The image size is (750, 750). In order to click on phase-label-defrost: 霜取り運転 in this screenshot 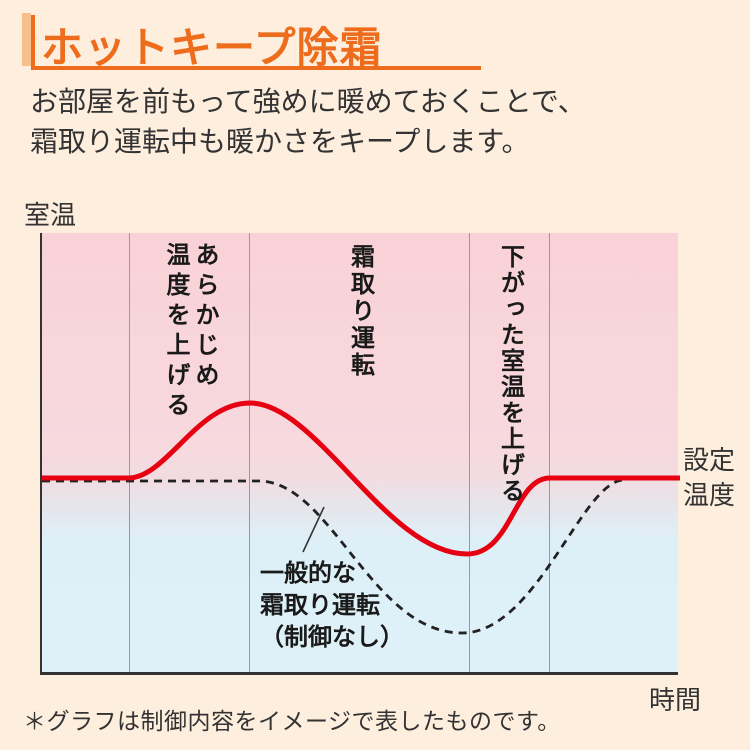, I will do `click(360, 311)`.